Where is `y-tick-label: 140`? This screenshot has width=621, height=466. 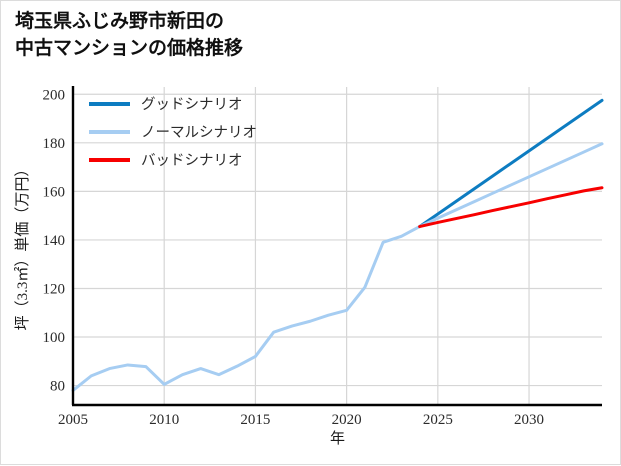 y-tick-label: 140 is located at coordinates (54, 241).